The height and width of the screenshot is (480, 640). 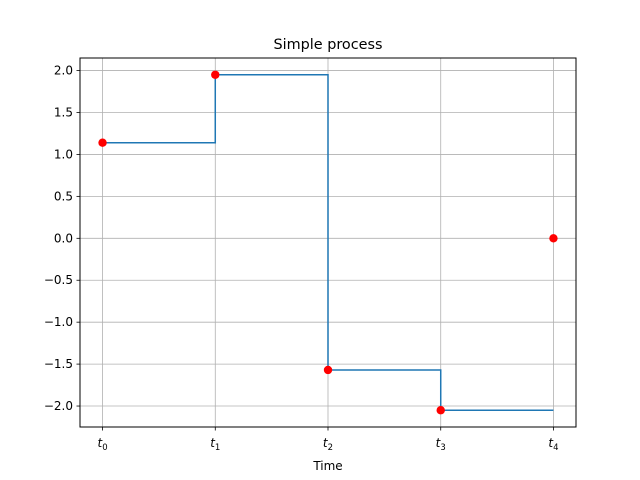 I want to click on y-tick-label: 1.5, so click(x=63, y=113).